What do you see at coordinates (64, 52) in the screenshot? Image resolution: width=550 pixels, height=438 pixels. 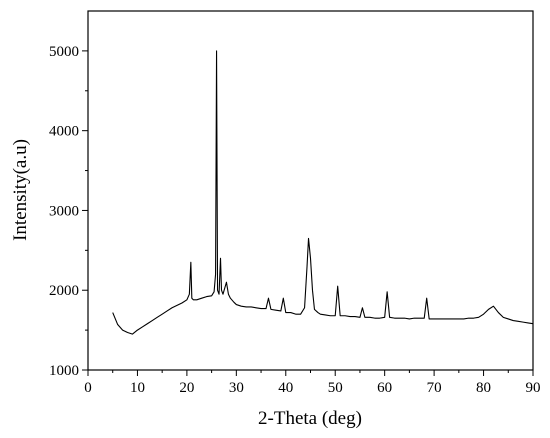 I see `y-tick-label: 5000` at bounding box center [64, 52].